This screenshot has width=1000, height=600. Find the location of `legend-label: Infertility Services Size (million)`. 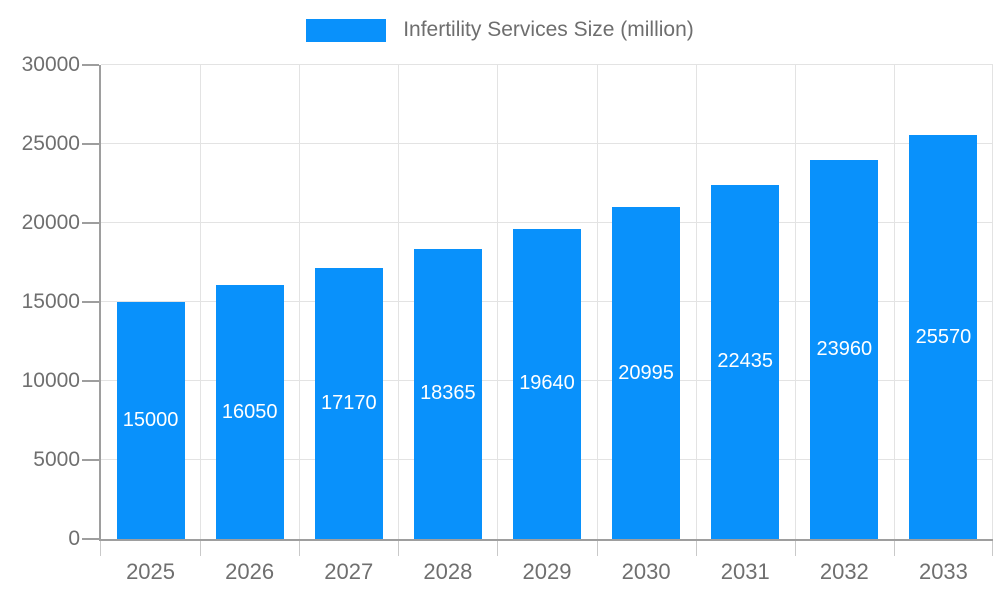

legend-label: Infertility Services Size (million) is located at coordinates (548, 29).